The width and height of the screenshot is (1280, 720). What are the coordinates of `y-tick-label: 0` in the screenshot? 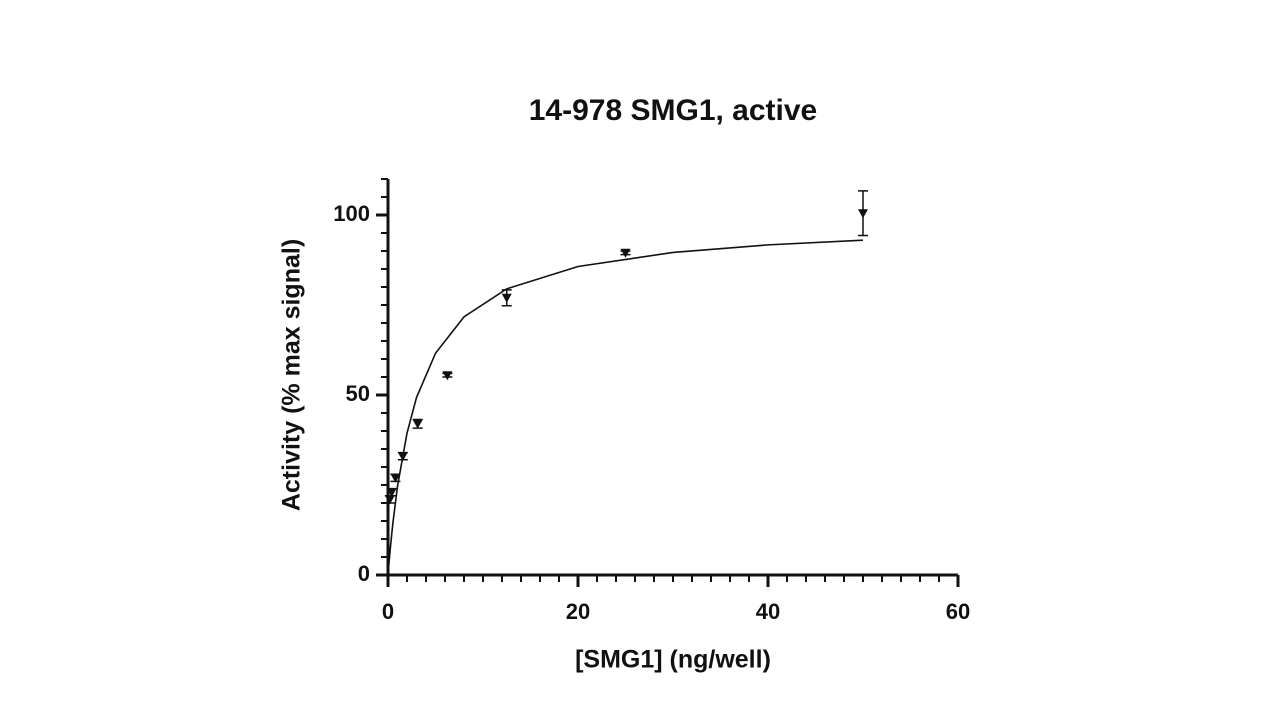 It's located at (364, 573).